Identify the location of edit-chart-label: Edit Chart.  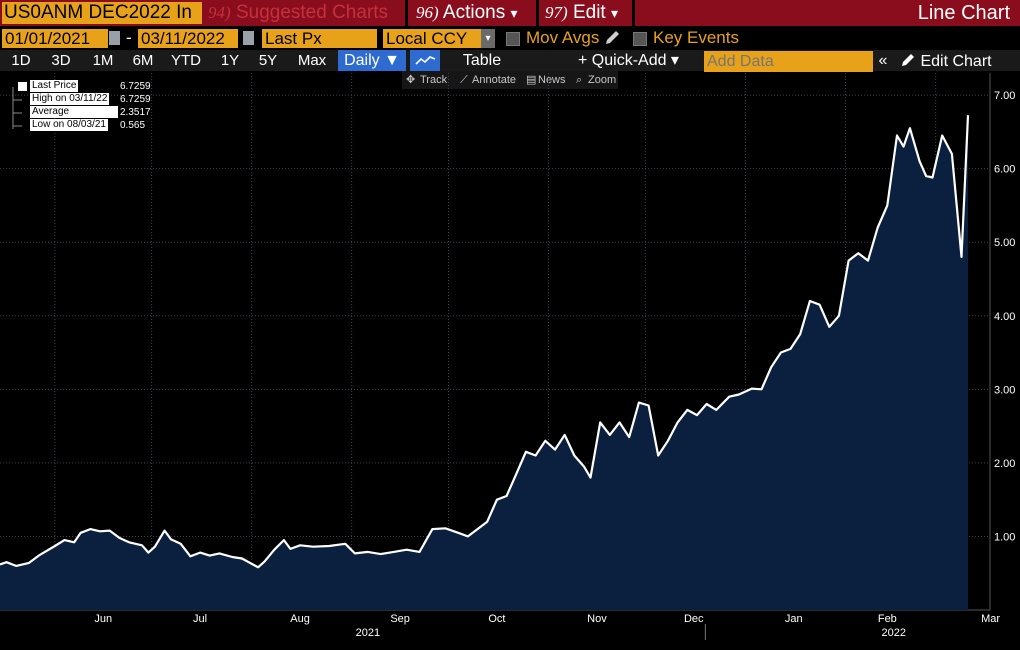
(956, 61).